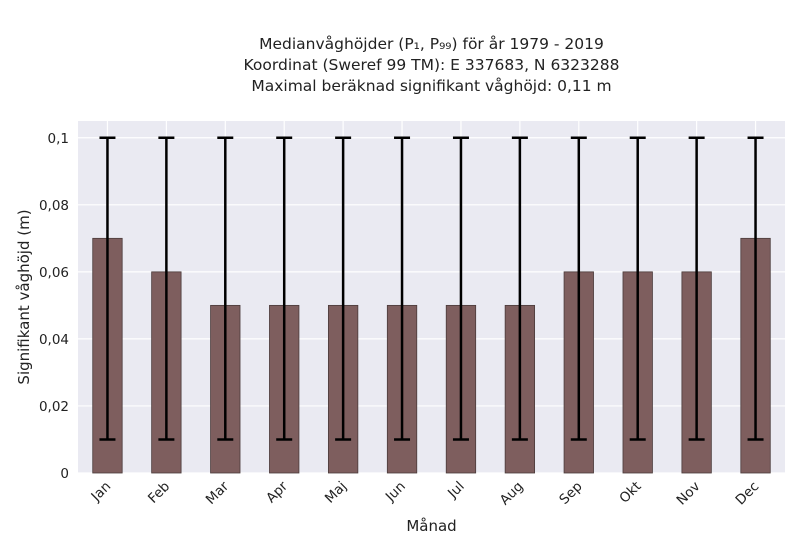 The width and height of the screenshot is (800, 550). Describe the element at coordinates (460, 288) in the screenshot. I see `error-bar-jul` at that location.